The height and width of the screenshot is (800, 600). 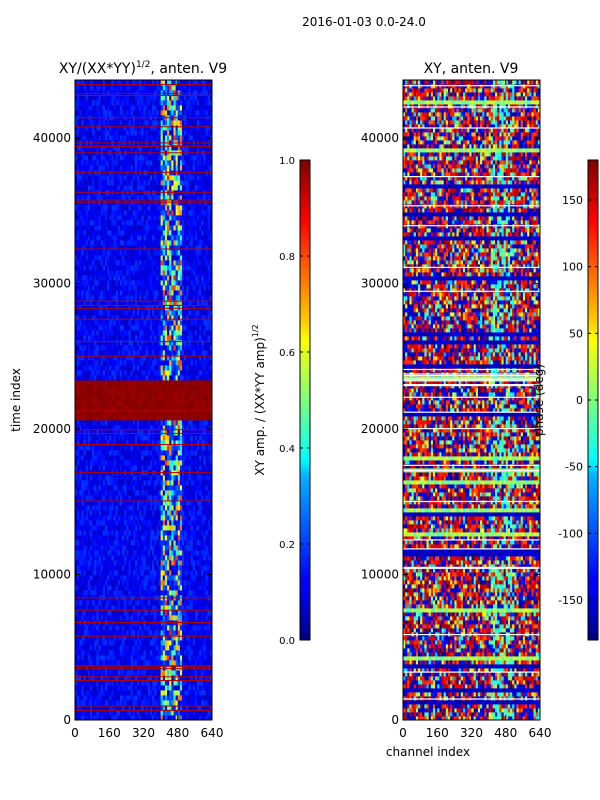 What do you see at coordinates (380, 575) in the screenshot?
I see `right-ytick-label: 10000` at bounding box center [380, 575].